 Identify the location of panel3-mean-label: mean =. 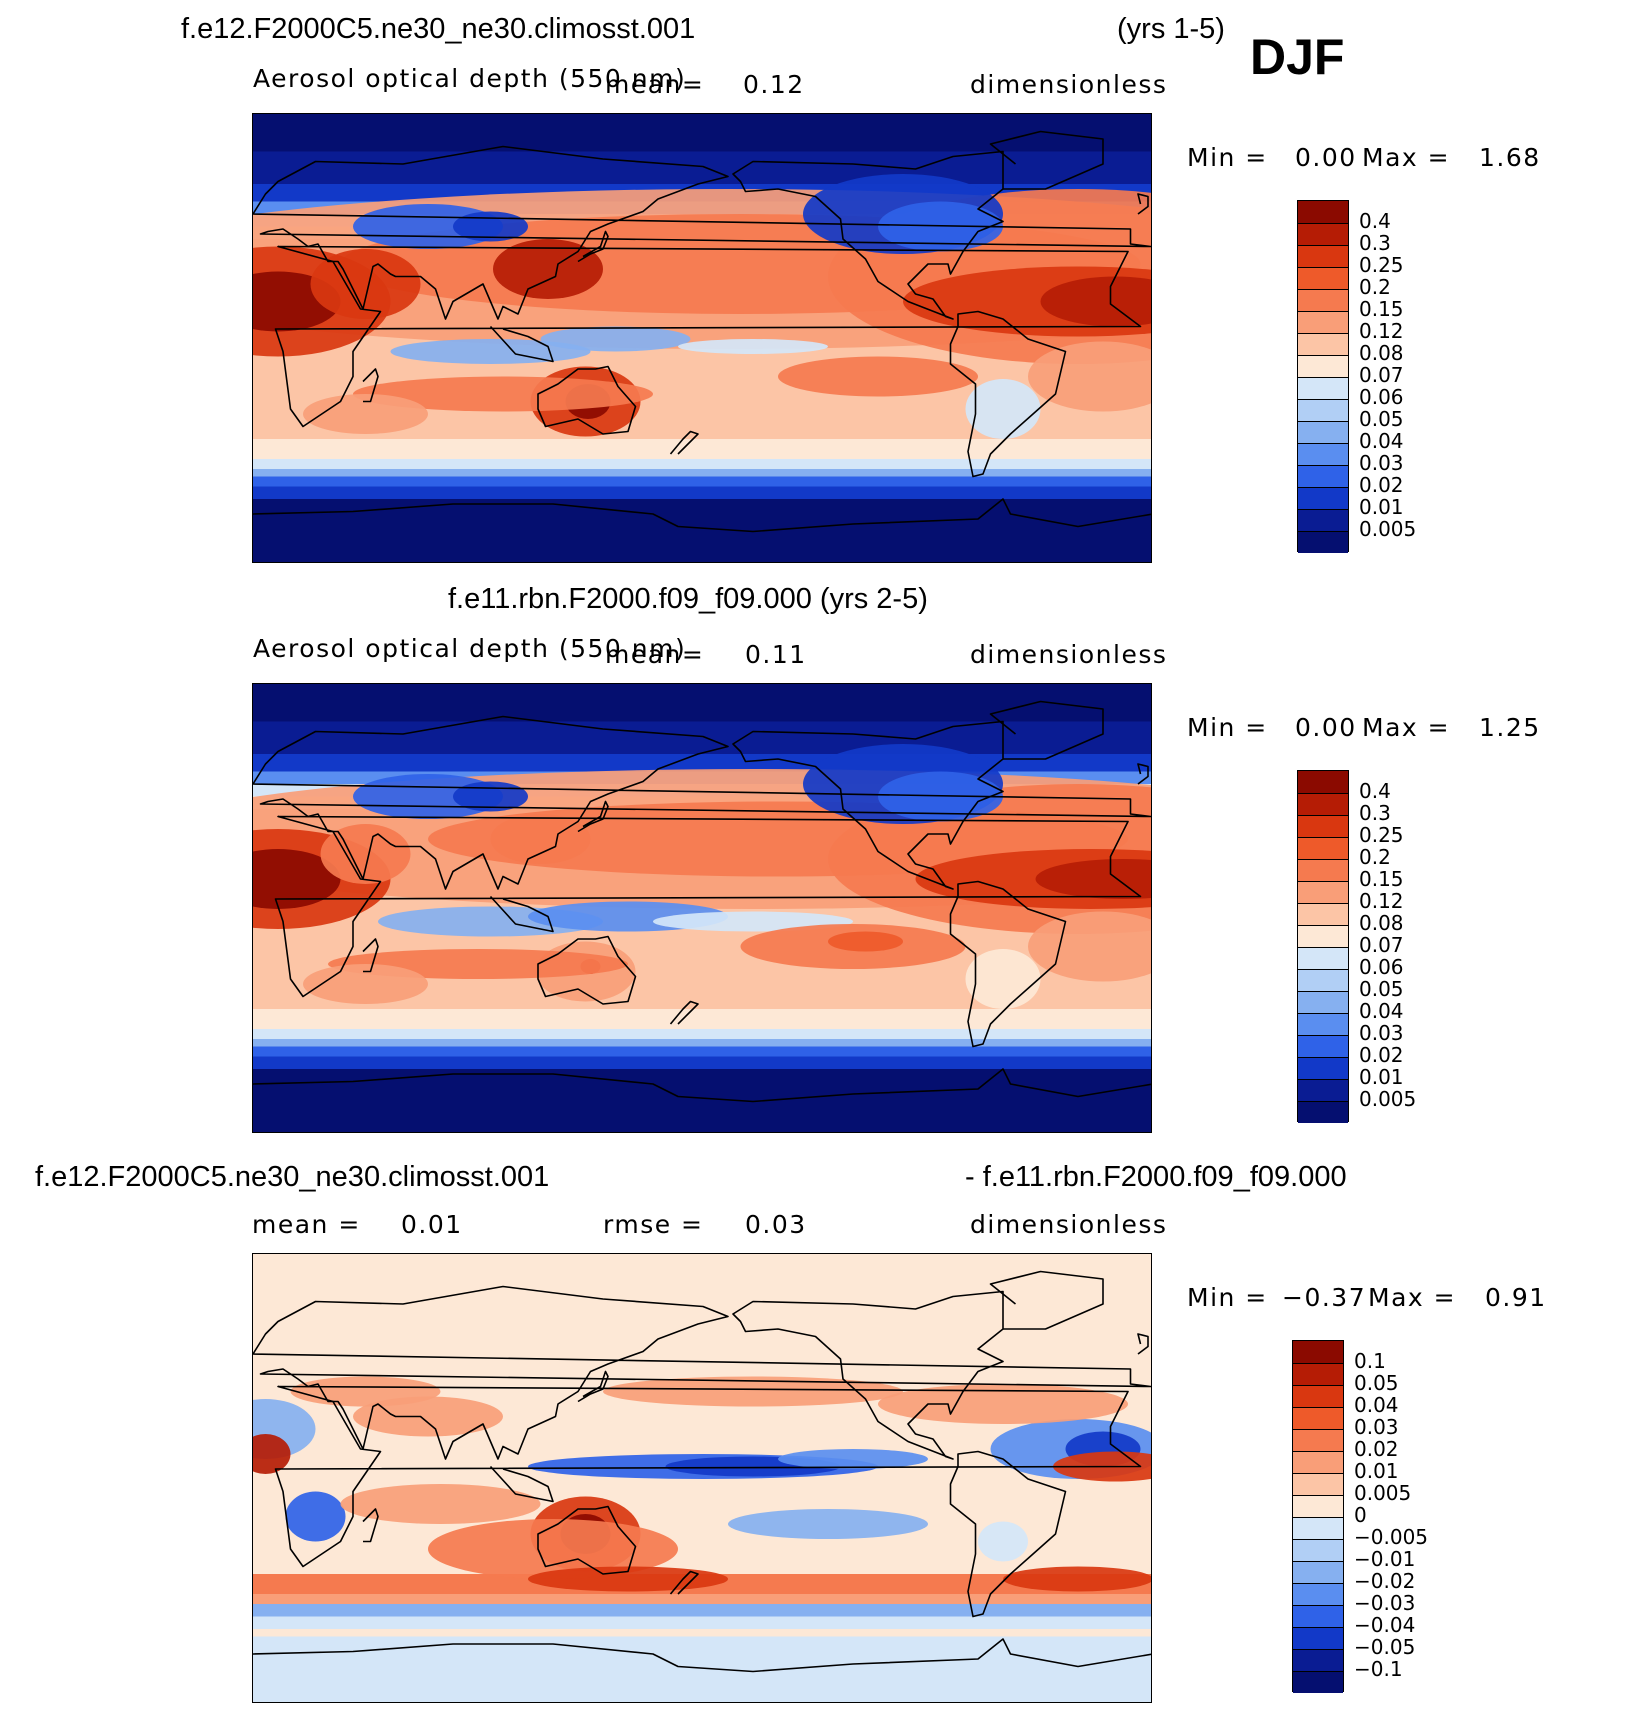
(306, 1224).